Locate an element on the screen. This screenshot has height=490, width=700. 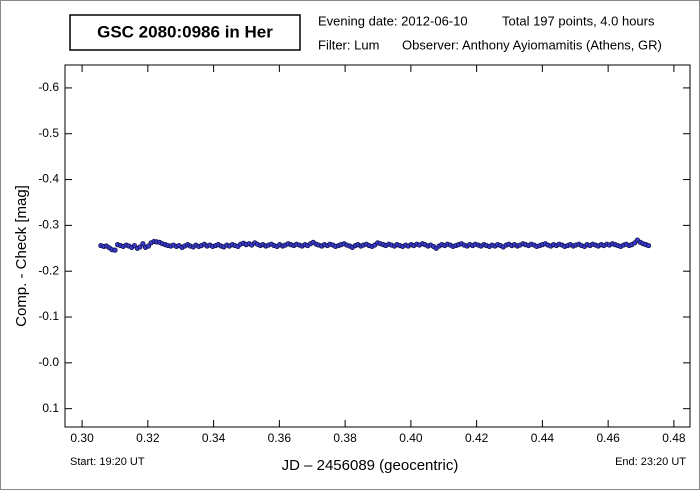
x-tick-label: 0.42 is located at coordinates (477, 438).